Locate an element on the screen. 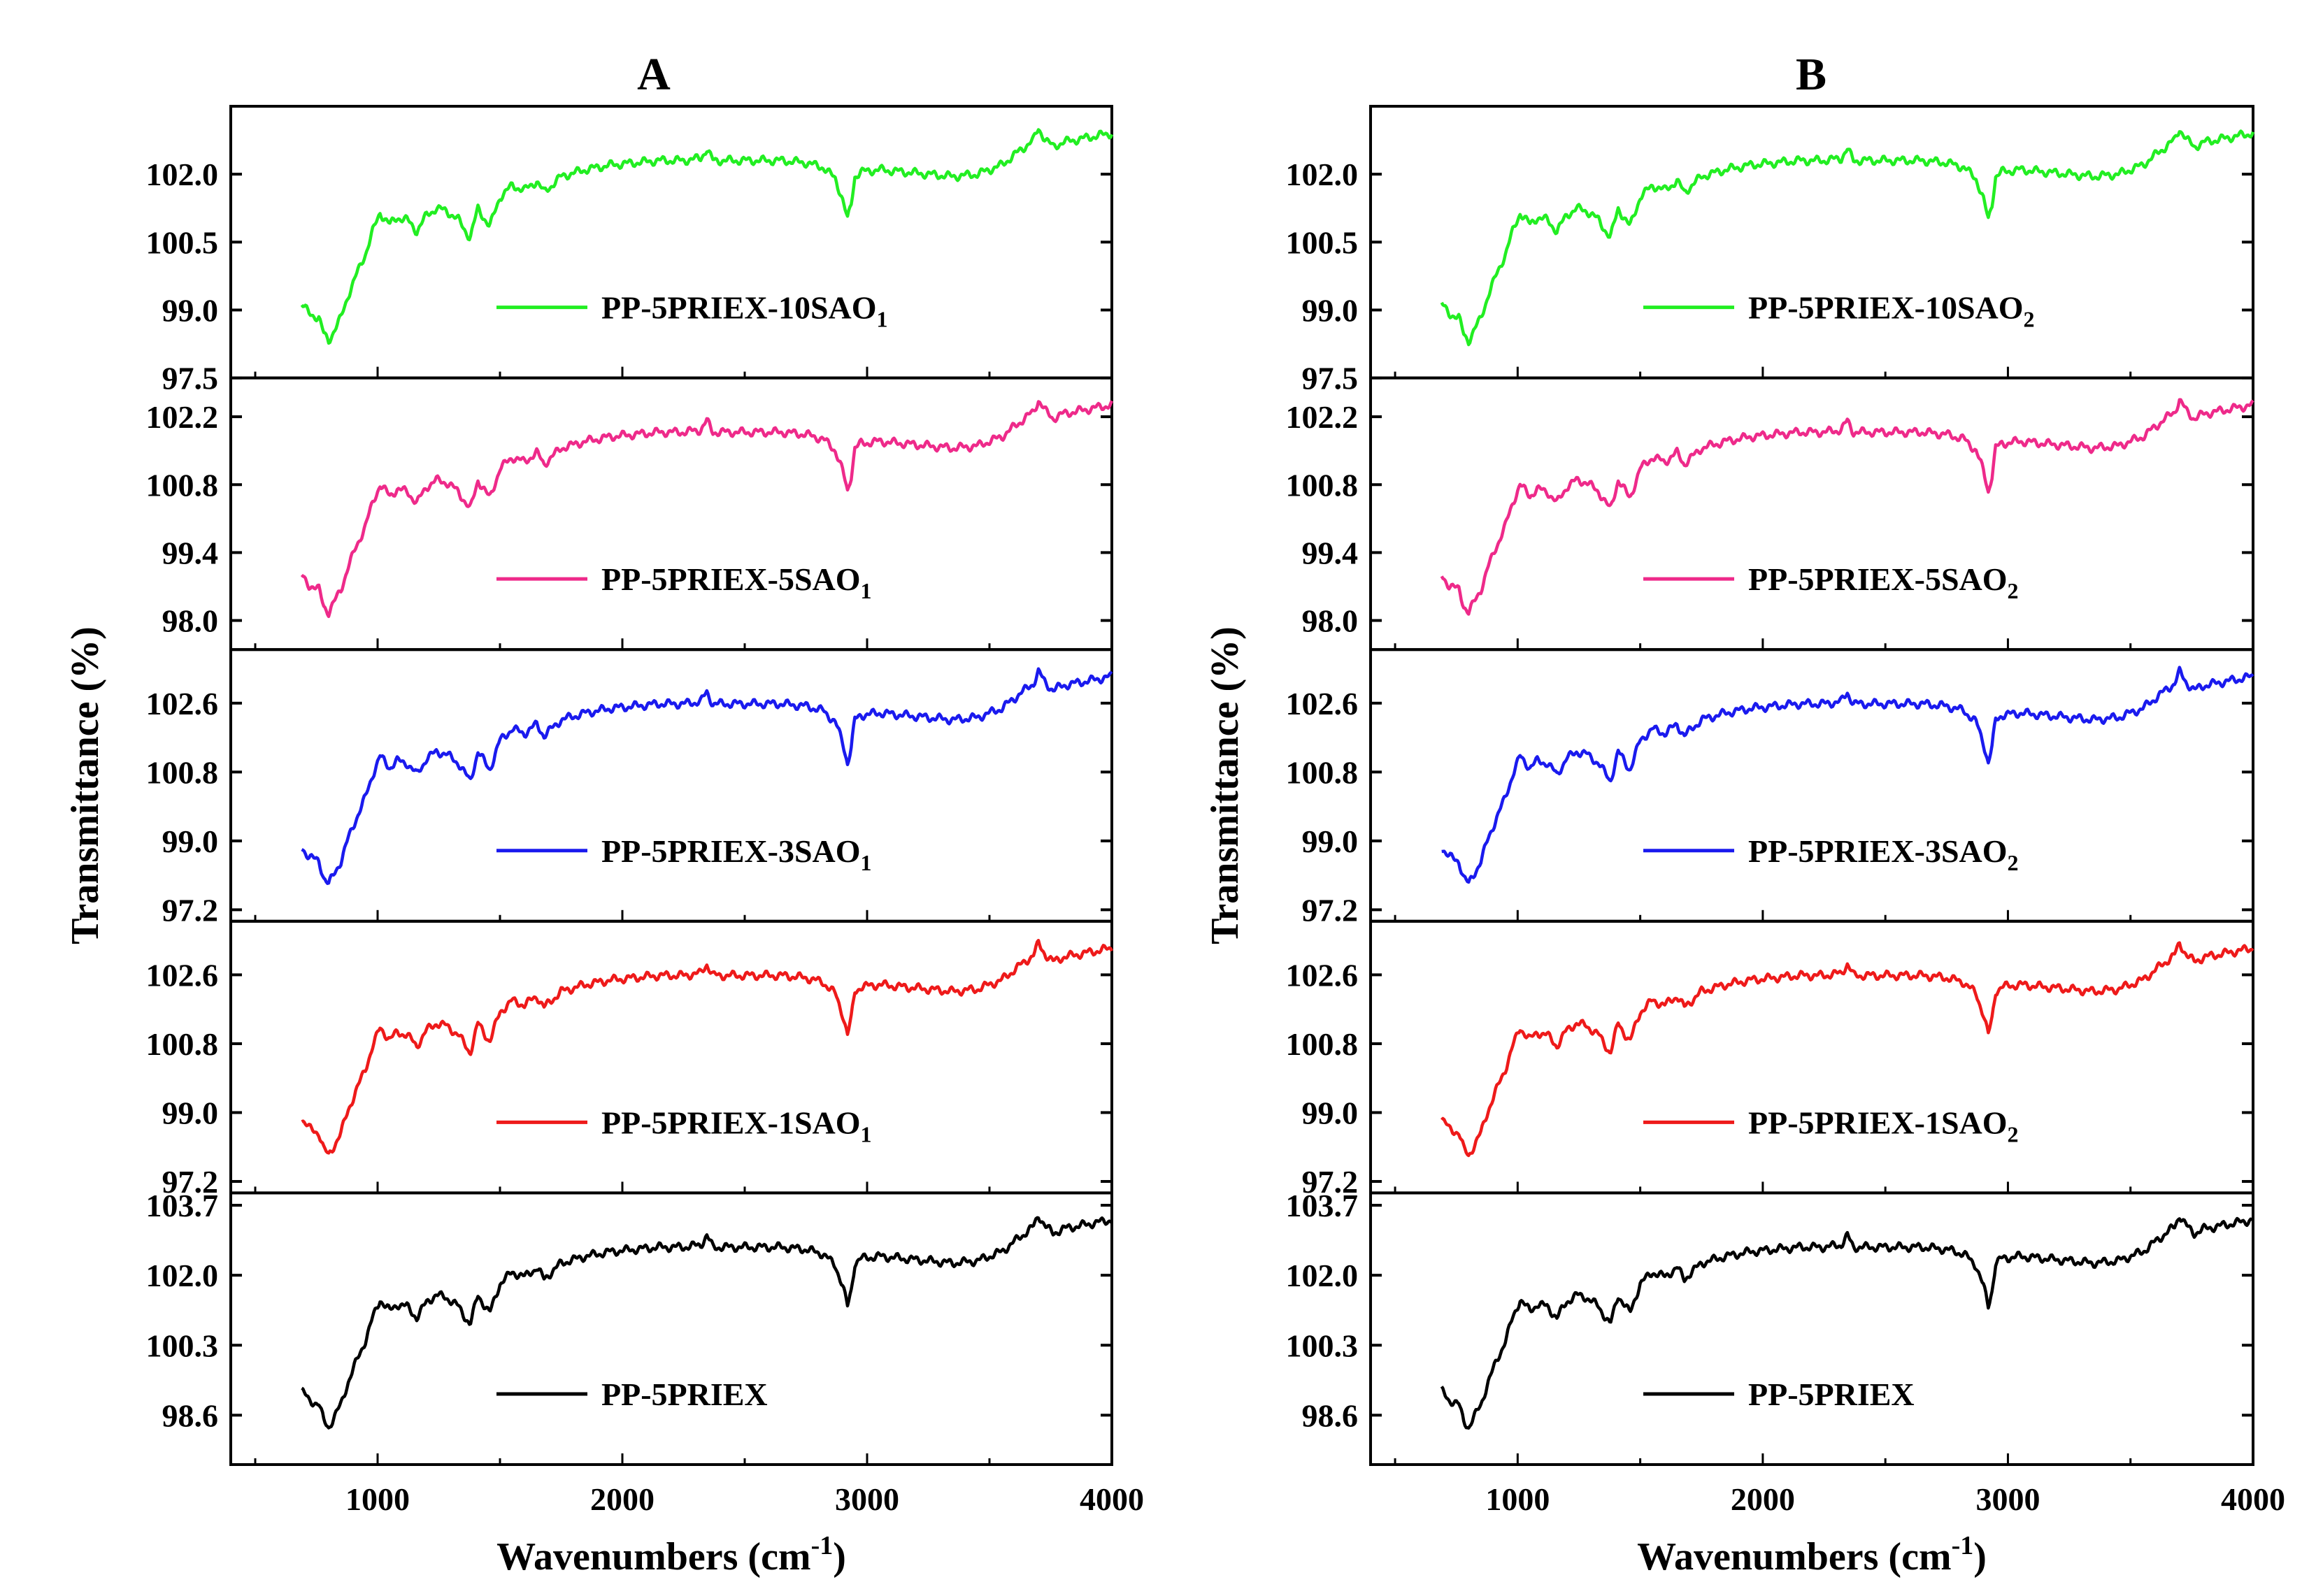 Image resolution: width=2309 pixels, height=1596 pixels. legend-label: PP-5PRIEX-10SAO2 is located at coordinates (1891, 311).